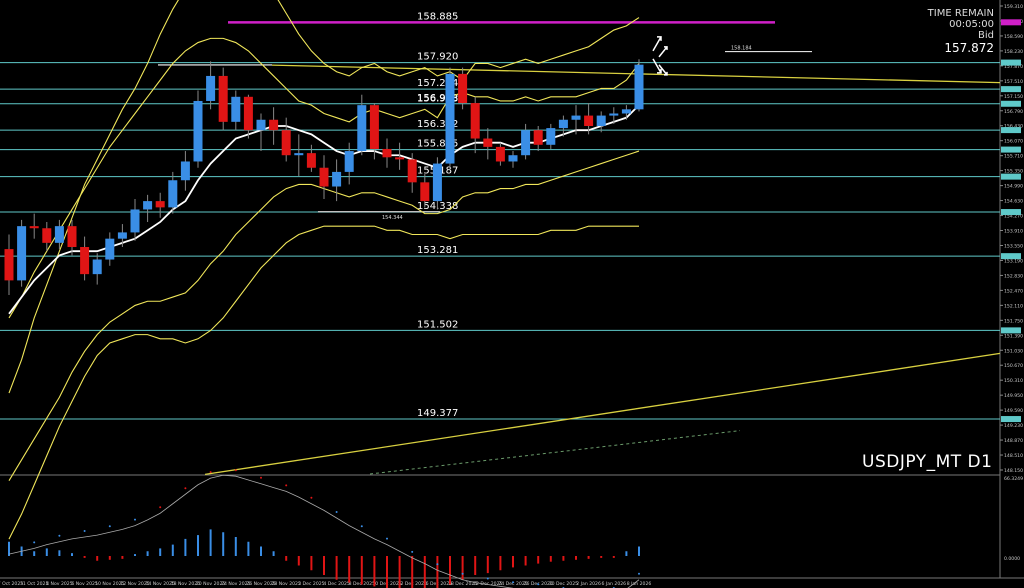 The height and width of the screenshot is (588, 1024). What do you see at coordinates (324, 531) in the screenshot?
I see `oscillator-line` at bounding box center [324, 531].